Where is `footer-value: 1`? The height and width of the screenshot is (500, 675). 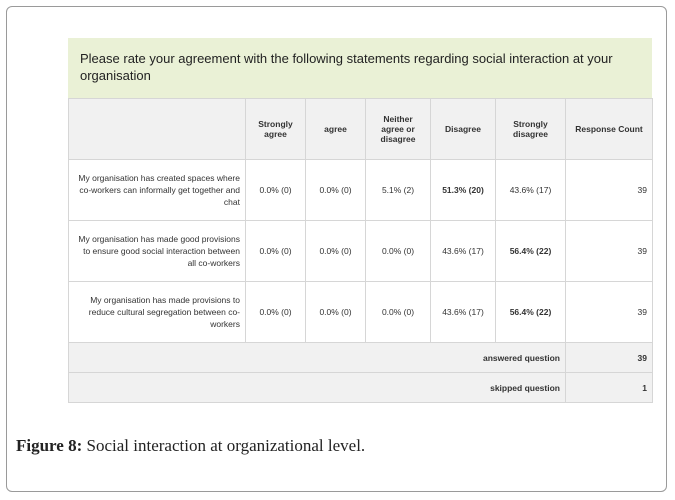 footer-value: 1 is located at coordinates (609, 387).